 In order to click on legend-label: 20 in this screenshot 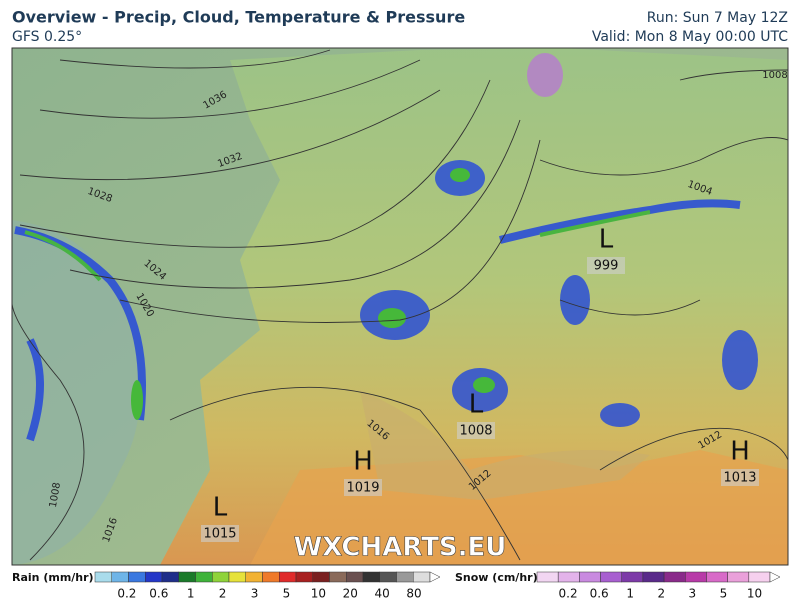, I will do `click(350, 594)`.